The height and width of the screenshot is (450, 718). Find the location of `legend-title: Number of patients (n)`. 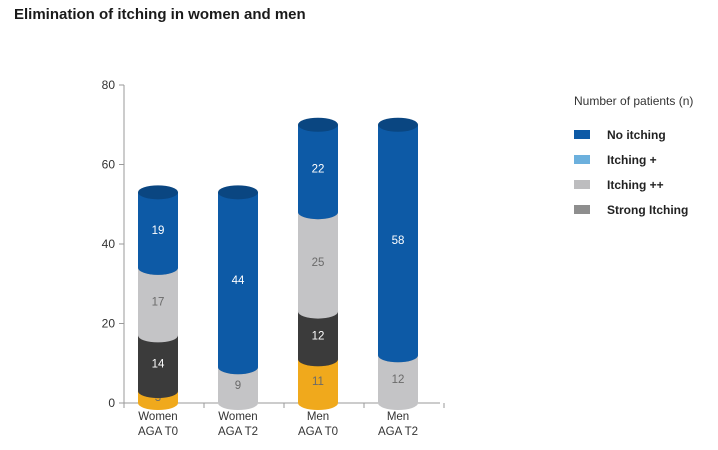

legend-title: Number of patients (n) is located at coordinates (634, 101).